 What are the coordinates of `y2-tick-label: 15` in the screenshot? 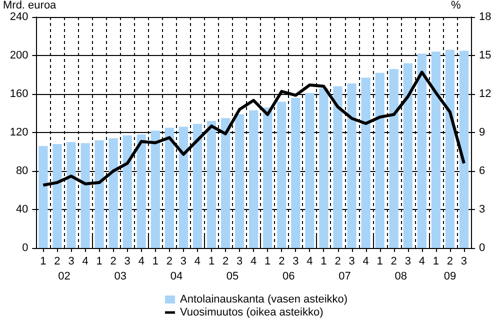 It's located at (485, 56).